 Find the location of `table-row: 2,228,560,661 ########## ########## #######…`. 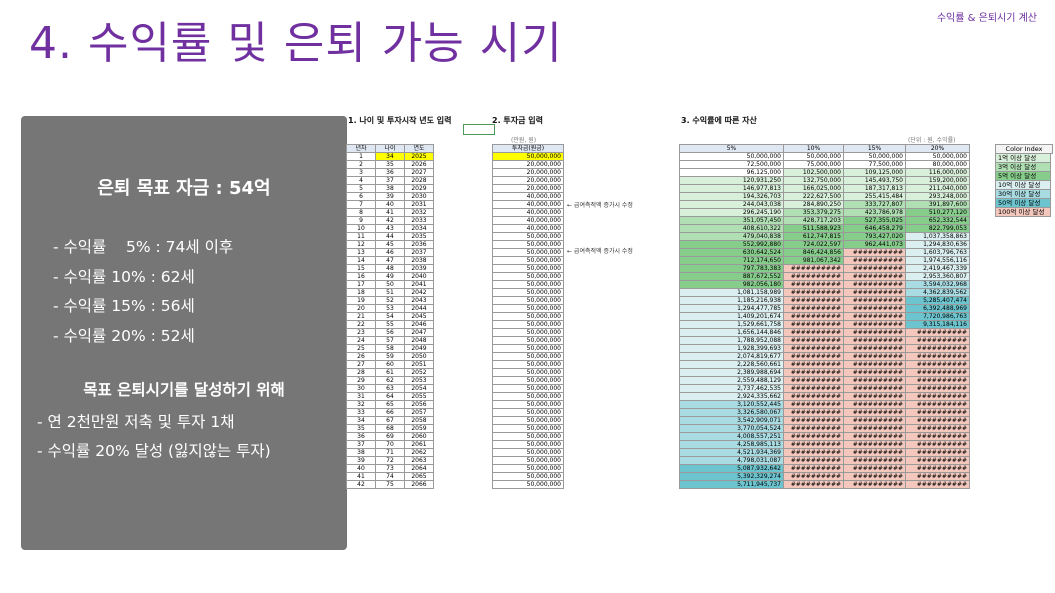

table-row: 2,228,560,661 ########## ########## #######… is located at coordinates (824, 364).